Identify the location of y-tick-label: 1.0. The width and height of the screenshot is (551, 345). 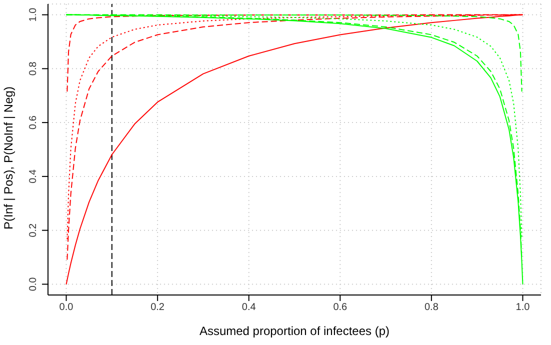
(33, 14).